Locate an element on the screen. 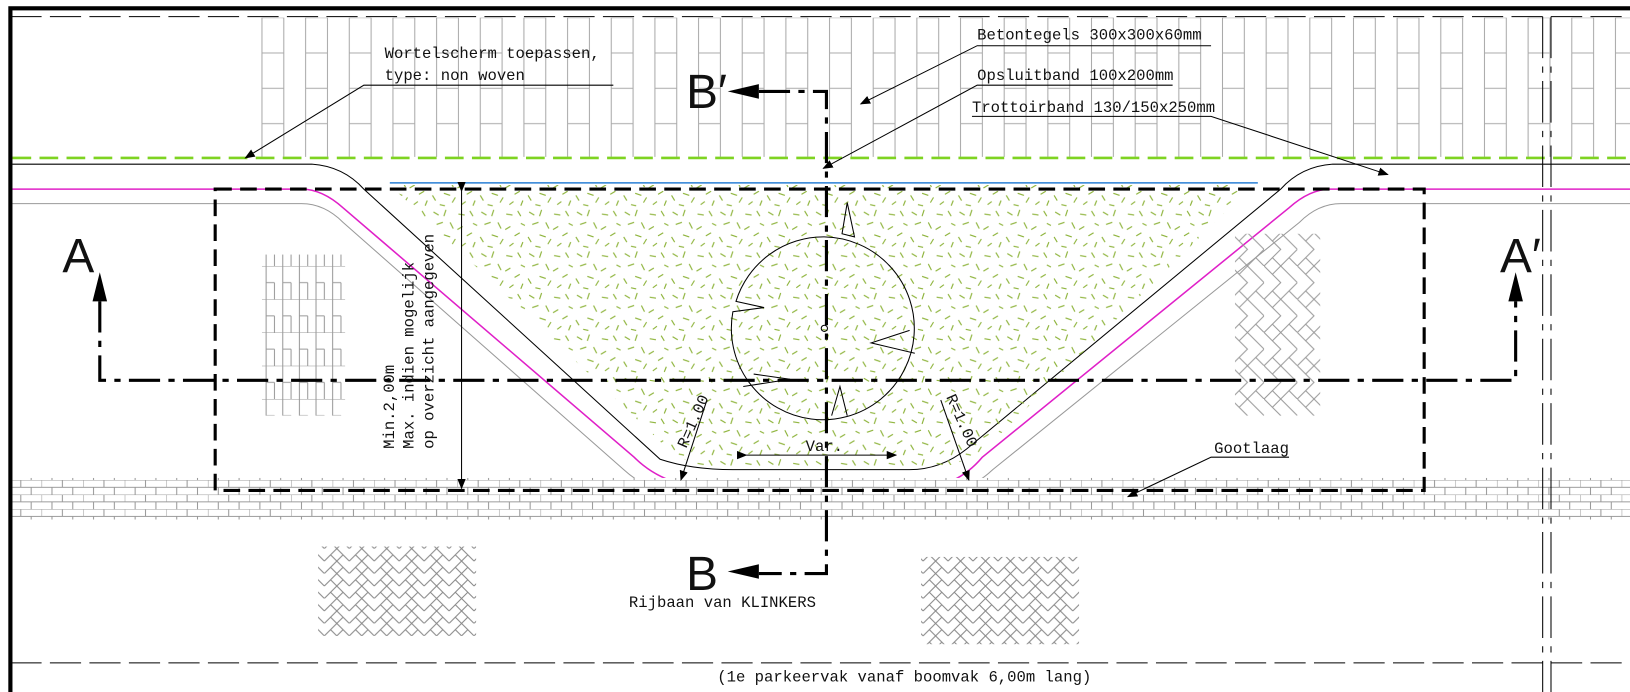 This screenshot has width=1630, height=692. label: Wortelscherm toepassen, is located at coordinates (492, 54).